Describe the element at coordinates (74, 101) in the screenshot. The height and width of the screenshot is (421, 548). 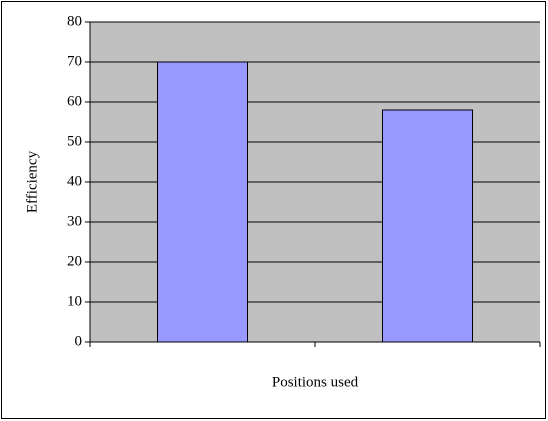
I see `y-tick-label: 60` at that location.